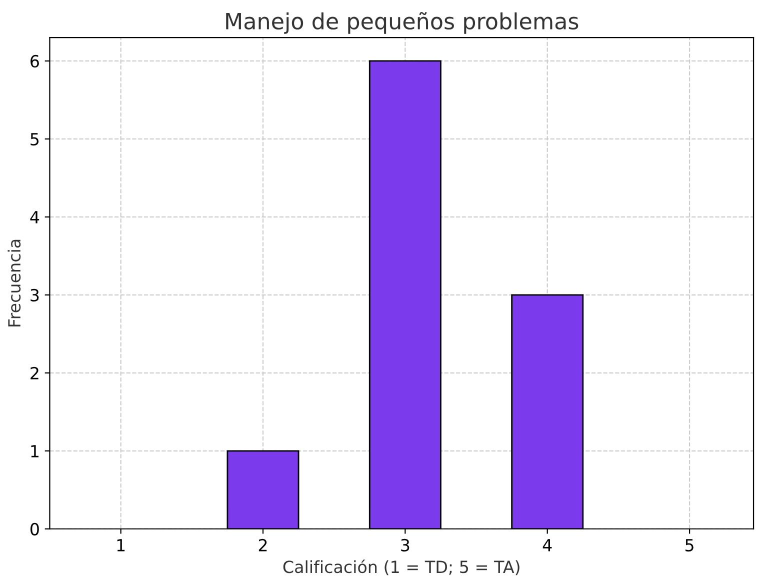 The width and height of the screenshot is (765, 578). Describe the element at coordinates (401, 568) in the screenshot. I see `x-axis-title: Calificación (1 = TD; 5 = TA)` at that location.